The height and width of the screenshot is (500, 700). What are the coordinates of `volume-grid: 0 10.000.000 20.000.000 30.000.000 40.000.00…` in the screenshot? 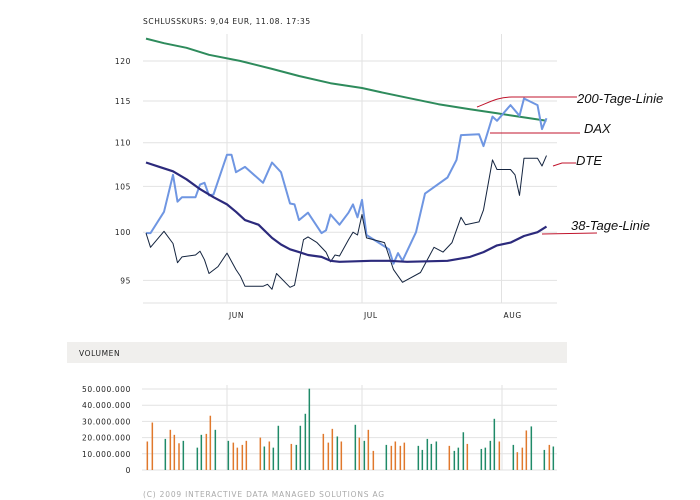 It's located at (319, 430).